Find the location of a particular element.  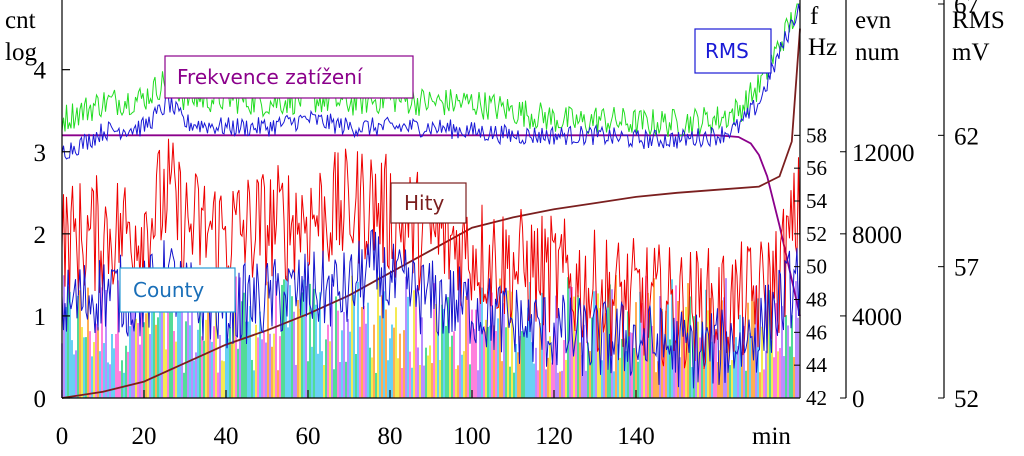

freq-tick-label: 56 is located at coordinates (816, 168).